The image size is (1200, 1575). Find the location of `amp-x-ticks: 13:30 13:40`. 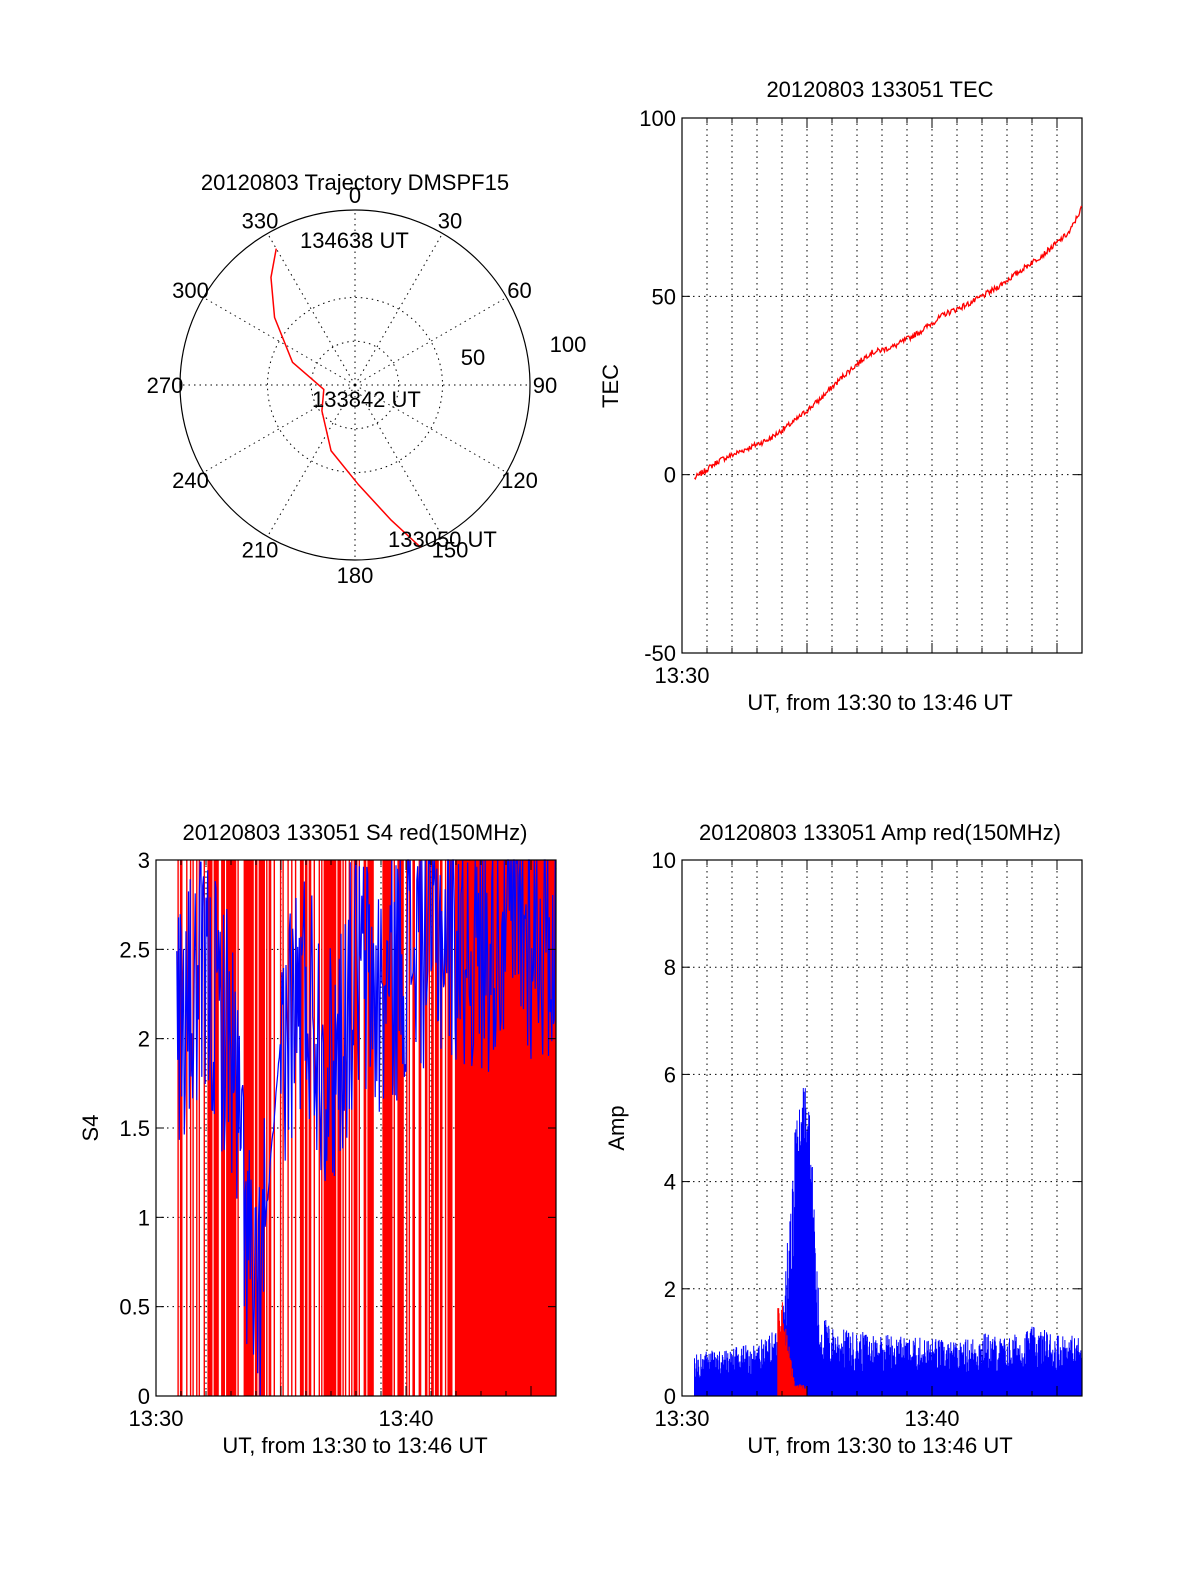

amp-x-ticks: 13:30 13:40 is located at coordinates (868, 1145).